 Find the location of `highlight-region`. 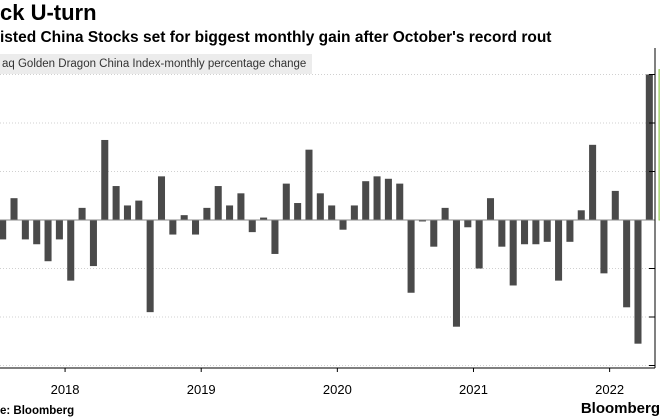

highlight-region is located at coordinates (659, 145).